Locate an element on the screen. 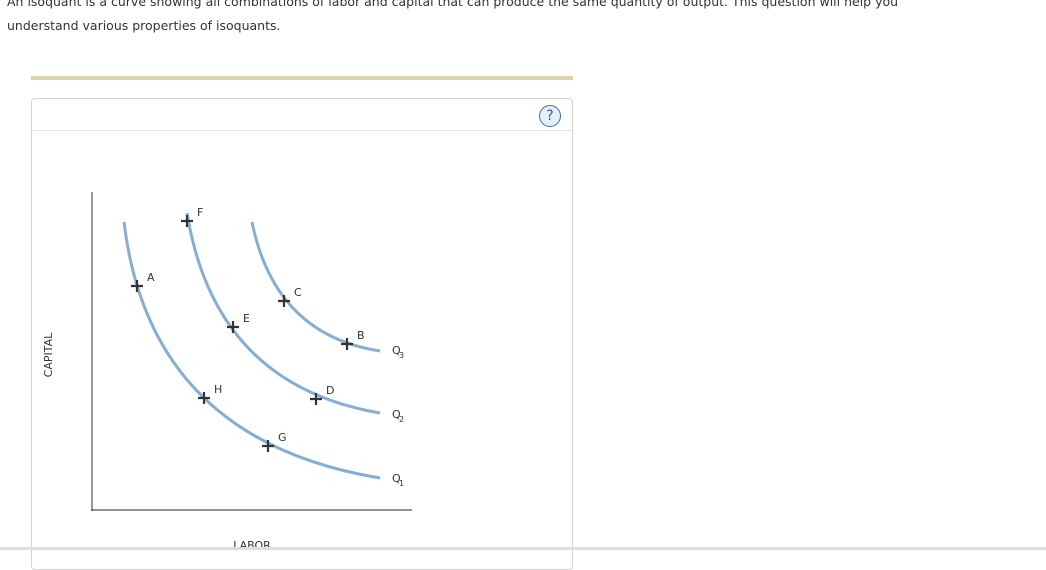  help-button: ? is located at coordinates (550, 116).